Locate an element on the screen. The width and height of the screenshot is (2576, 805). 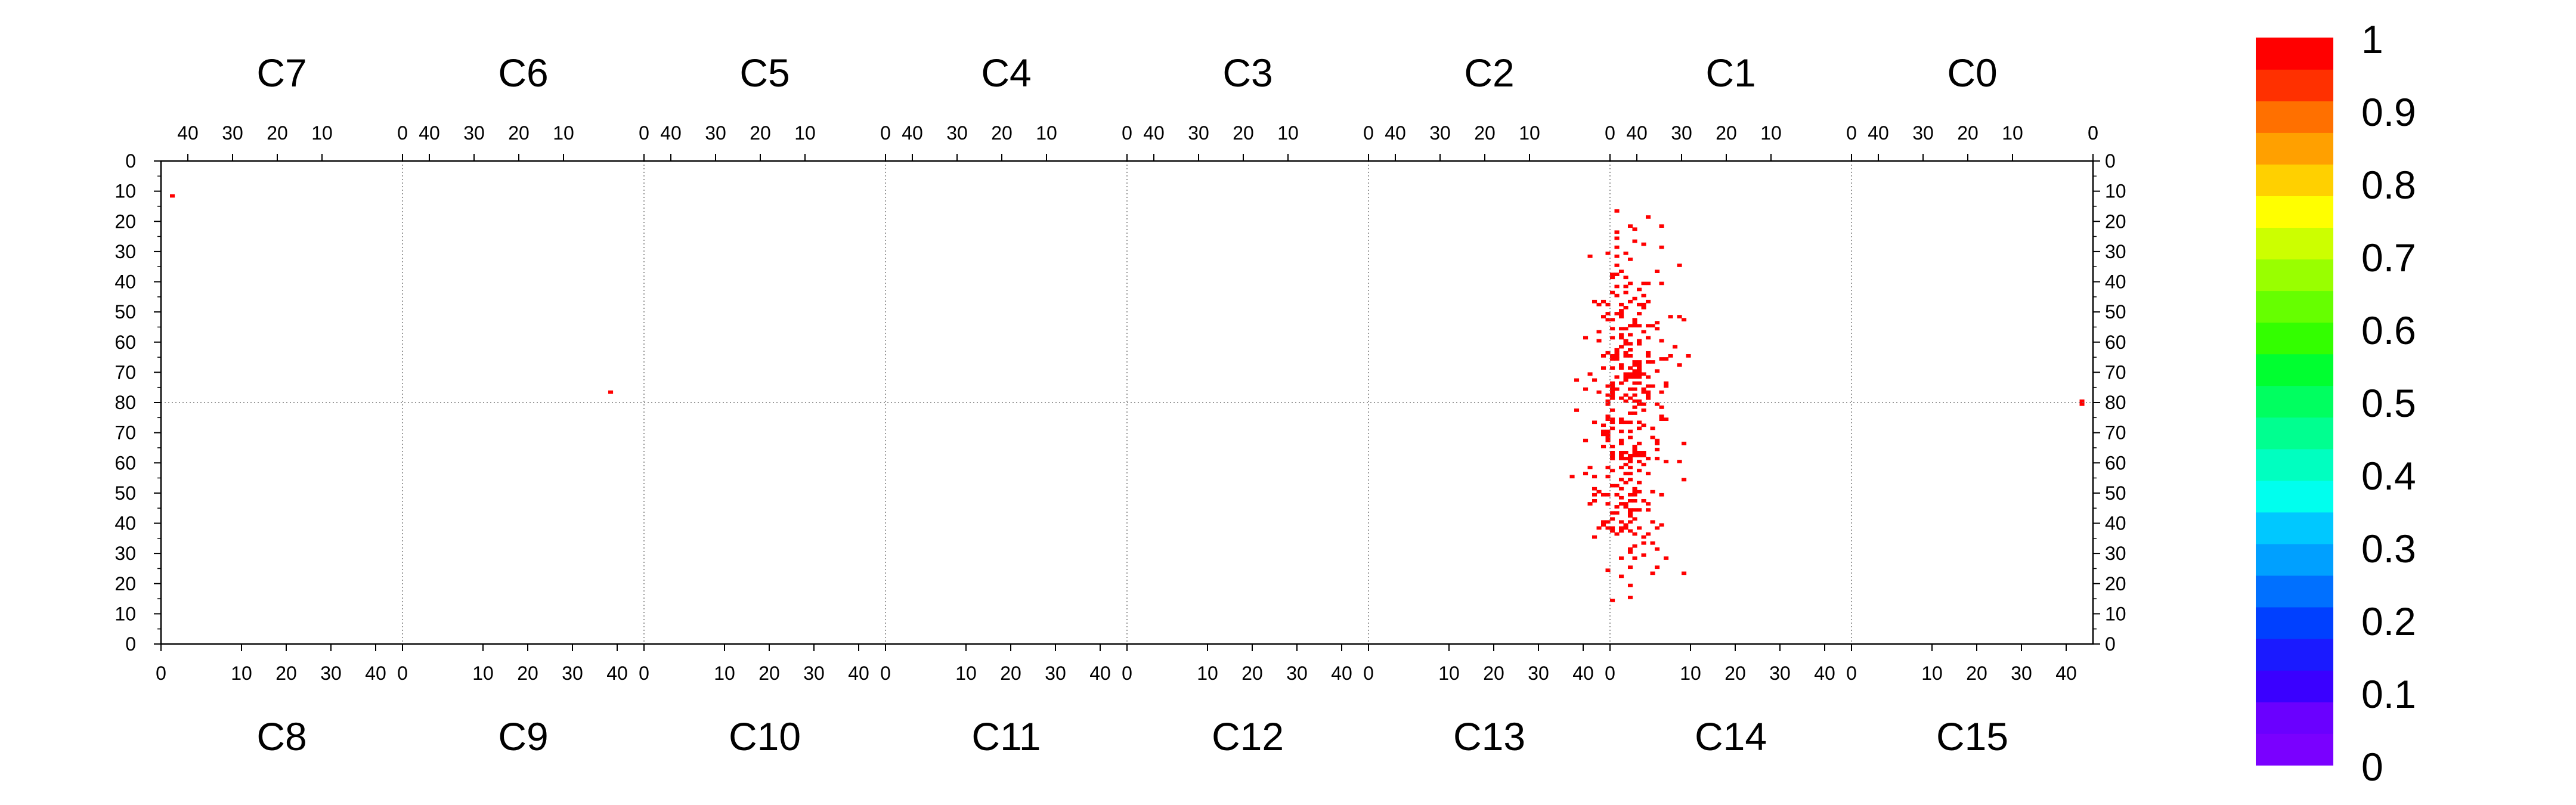
y-tick-label-left: 20 is located at coordinates (125, 584).